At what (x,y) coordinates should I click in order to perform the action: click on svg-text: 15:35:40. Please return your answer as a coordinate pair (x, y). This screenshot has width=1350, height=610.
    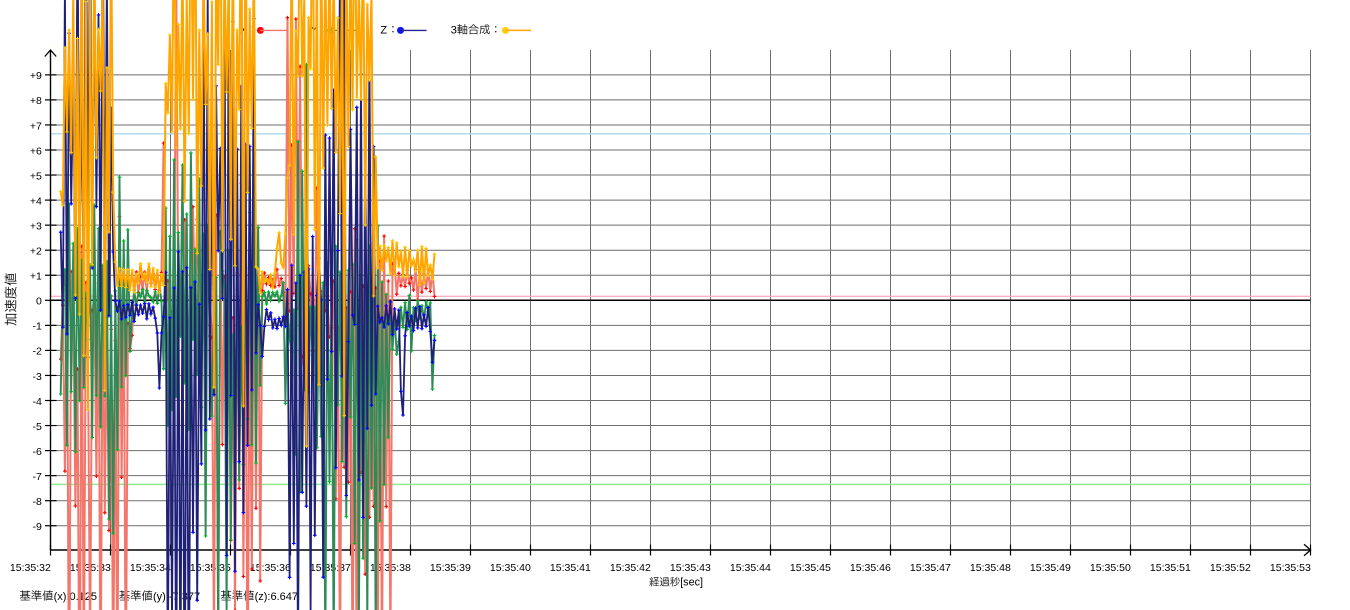
    Looking at the image, I should click on (510, 568).